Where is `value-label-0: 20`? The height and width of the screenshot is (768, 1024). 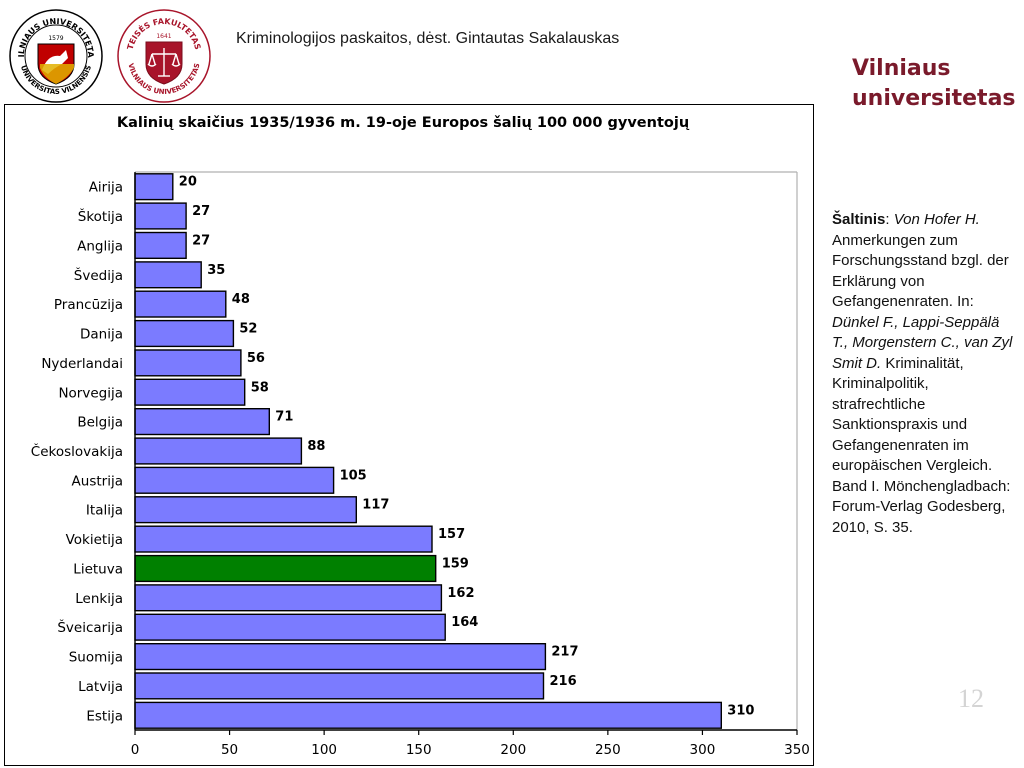 value-label-0: 20 is located at coordinates (188, 182).